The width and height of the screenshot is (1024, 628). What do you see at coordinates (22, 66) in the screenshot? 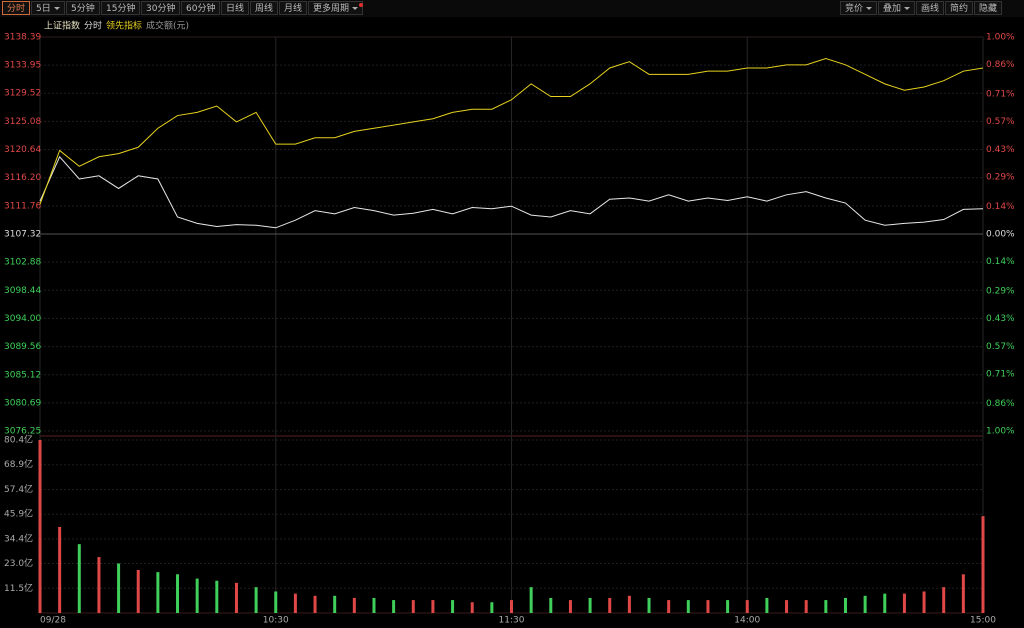
I see `y-tick-label: 3133.95` at bounding box center [22, 66].